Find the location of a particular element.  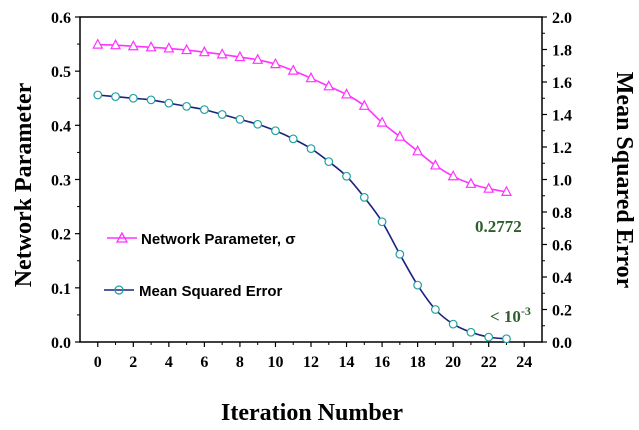

x-tick-label-9: 18 is located at coordinates (418, 362).